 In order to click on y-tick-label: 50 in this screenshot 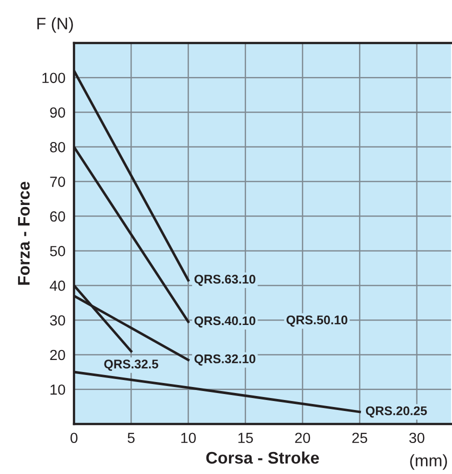, I will do `click(58, 251)`.